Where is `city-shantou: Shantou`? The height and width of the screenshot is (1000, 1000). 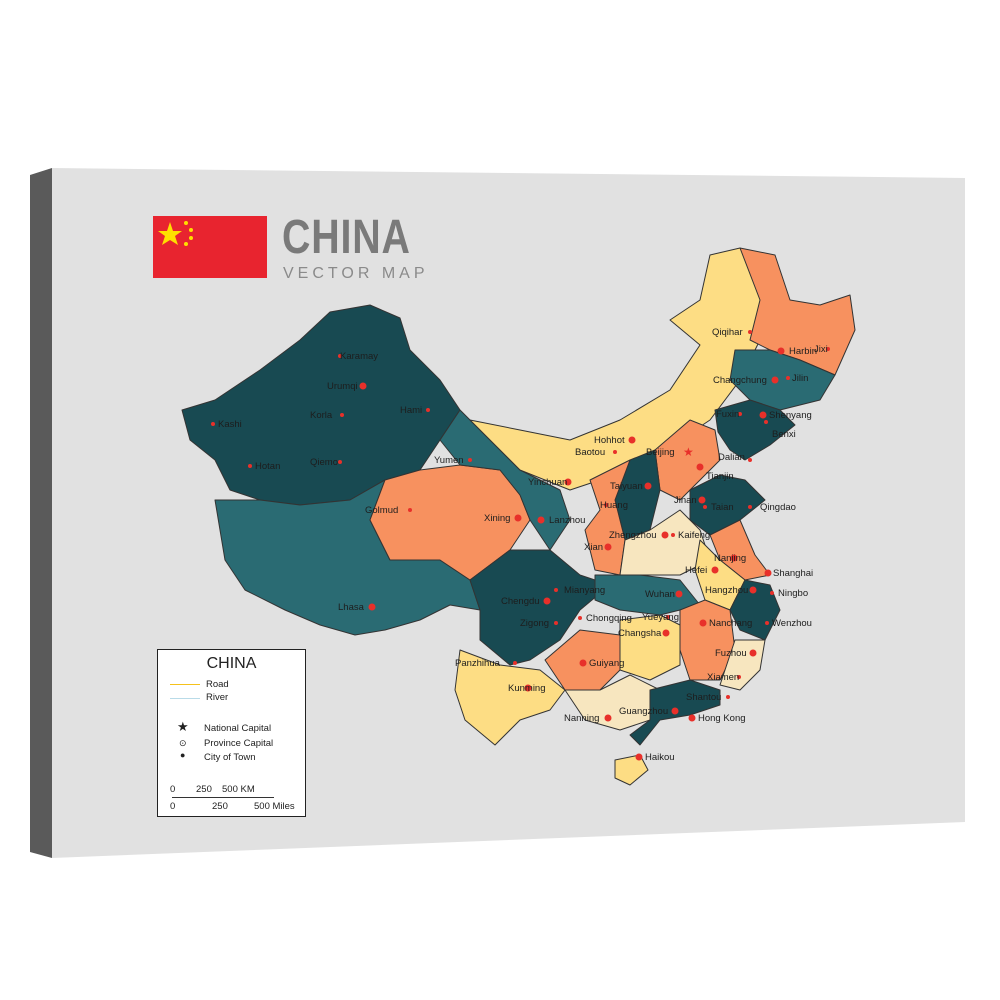 city-shantou: Shantou is located at coordinates (708, 697).